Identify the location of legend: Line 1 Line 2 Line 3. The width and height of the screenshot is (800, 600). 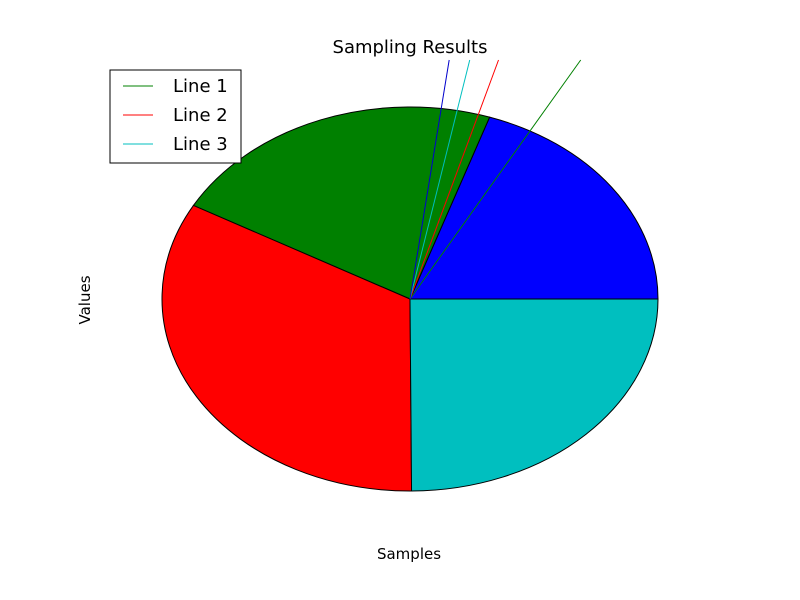
(175, 116).